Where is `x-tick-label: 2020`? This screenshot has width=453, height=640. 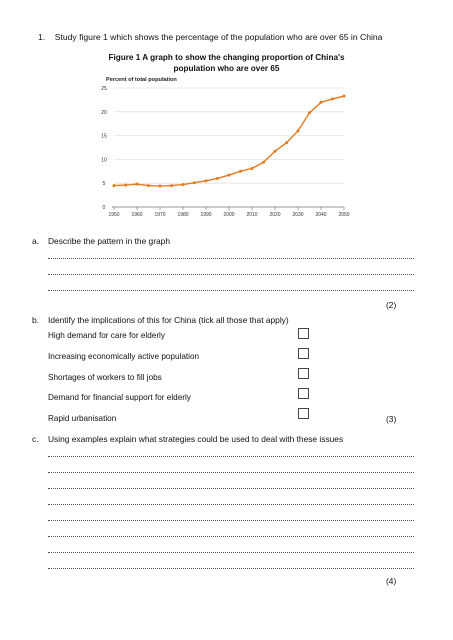
x-tick-label: 2020 is located at coordinates (274, 215).